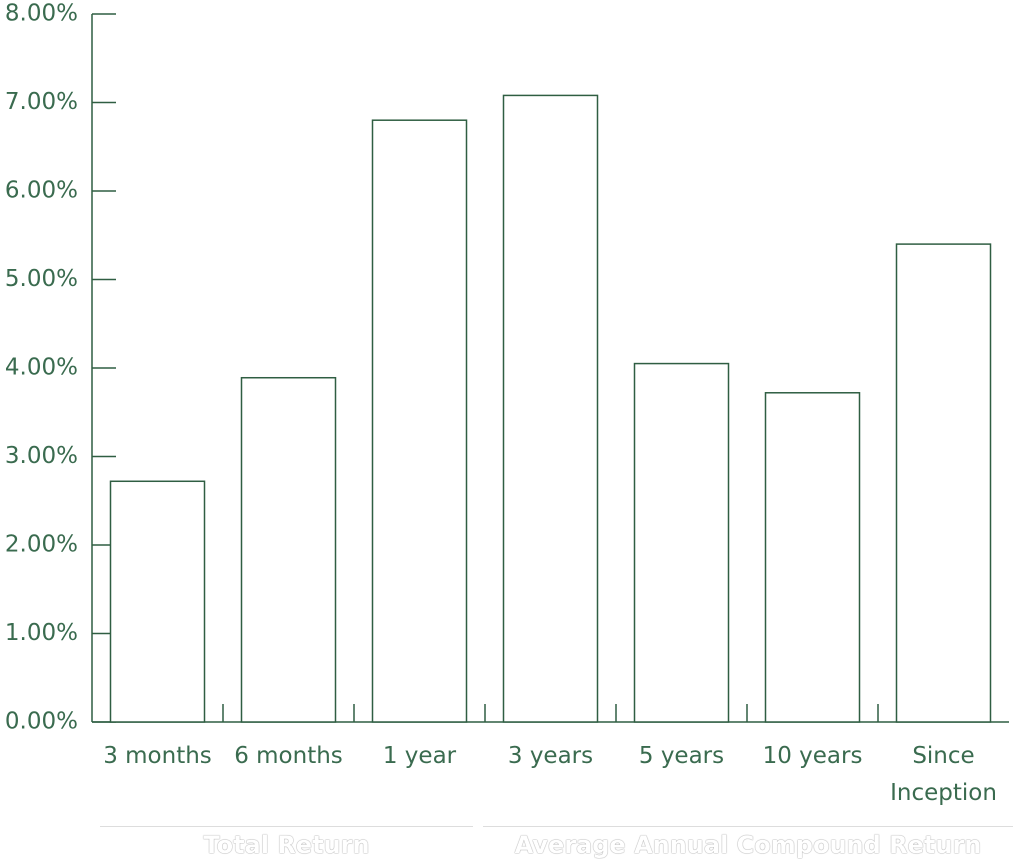 The height and width of the screenshot is (867, 1024). What do you see at coordinates (943, 774) in the screenshot?
I see `x-tick-label: Since Inception` at bounding box center [943, 774].